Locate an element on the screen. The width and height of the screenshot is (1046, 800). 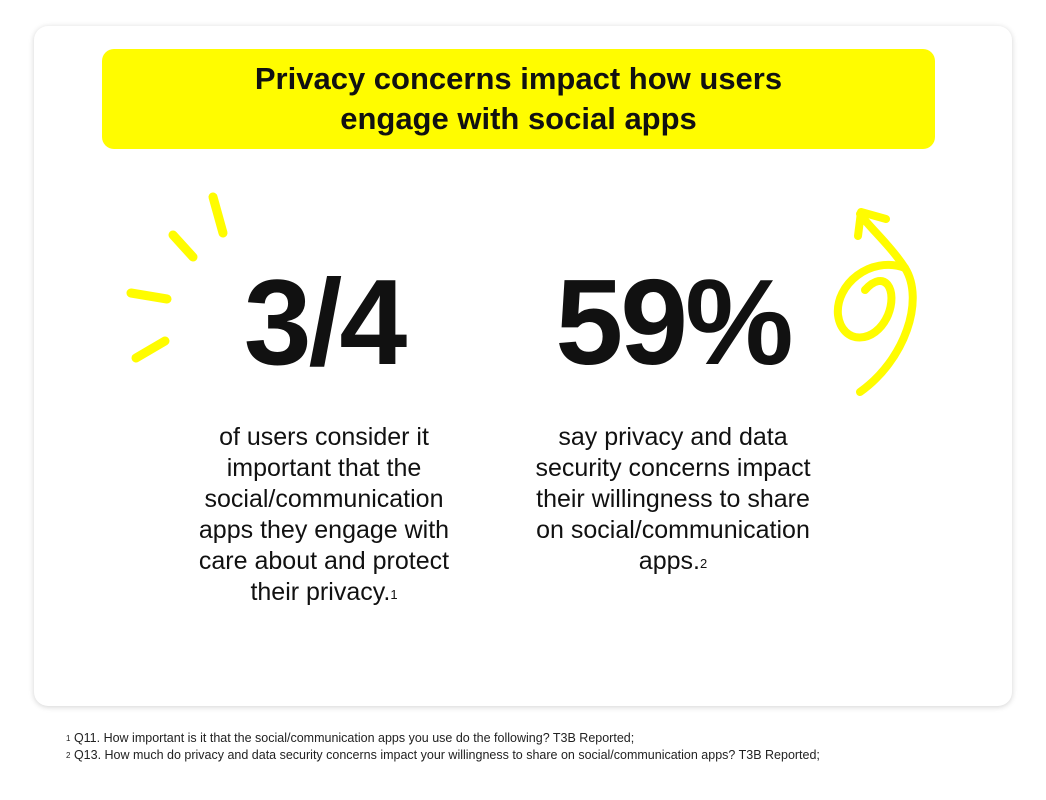
footnote-marker: 2 is located at coordinates (703, 563).